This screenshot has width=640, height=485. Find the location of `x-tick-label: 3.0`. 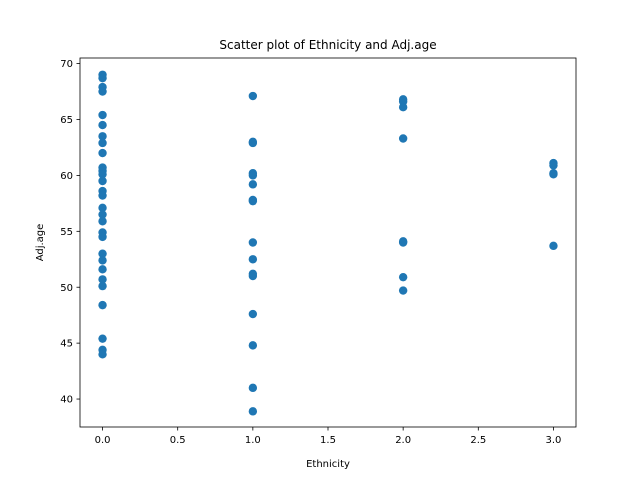

x-tick-label: 3.0 is located at coordinates (554, 440).